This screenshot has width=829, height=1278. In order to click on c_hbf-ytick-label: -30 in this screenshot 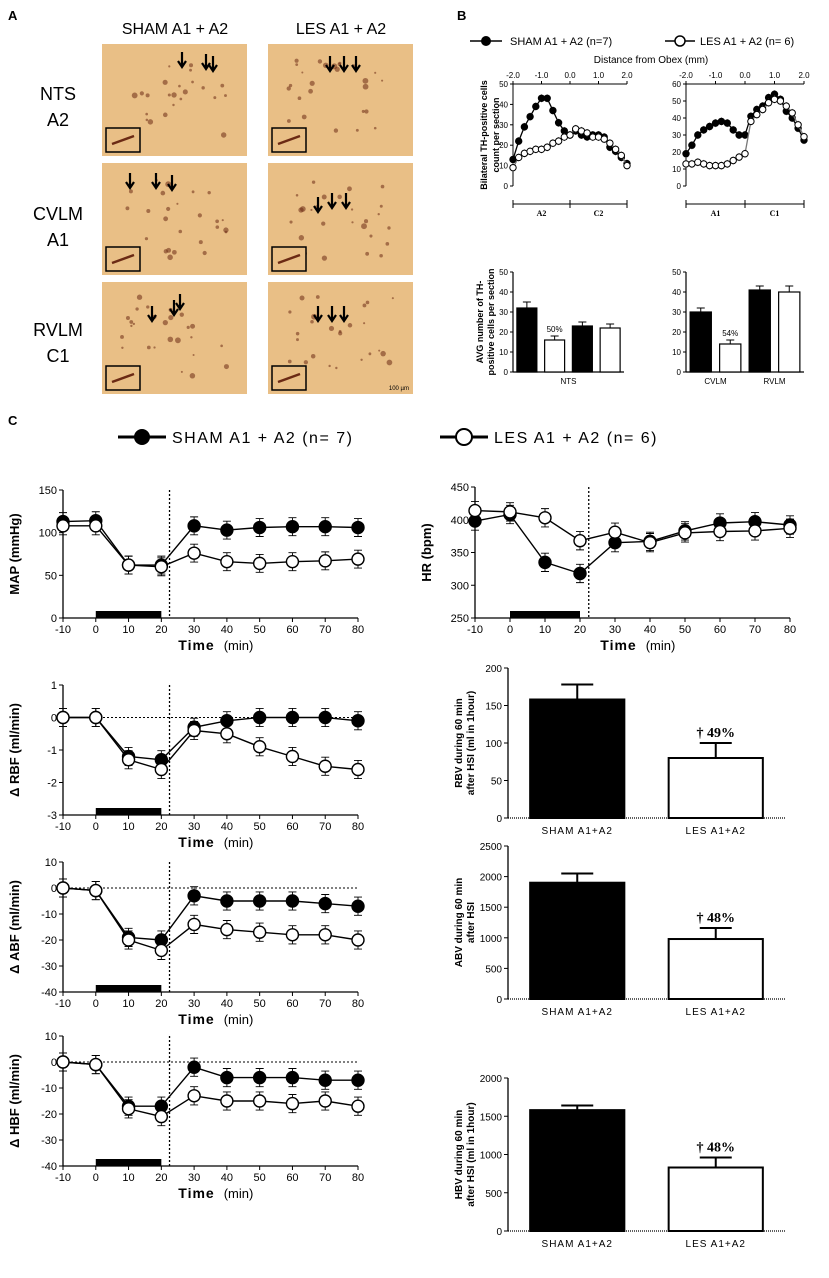, I will do `click(49, 1141)`.